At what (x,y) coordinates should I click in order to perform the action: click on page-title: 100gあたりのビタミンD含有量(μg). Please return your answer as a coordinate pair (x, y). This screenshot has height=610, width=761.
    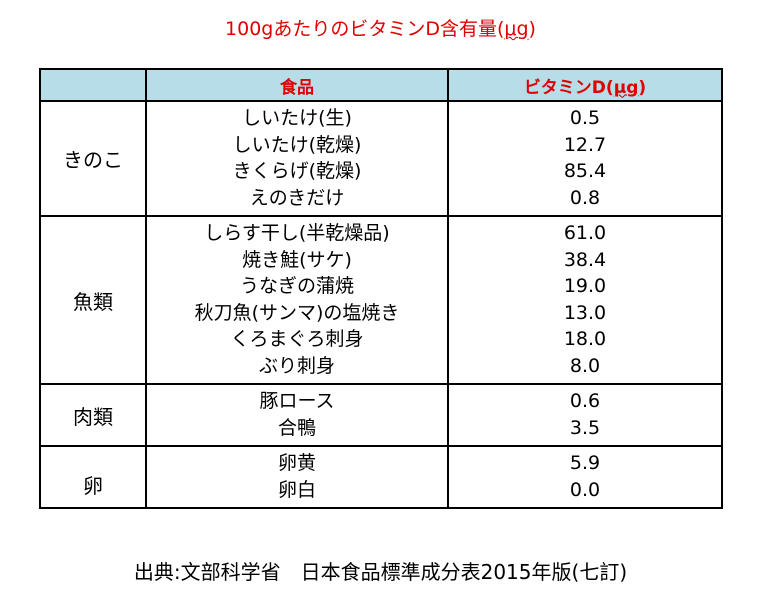
    Looking at the image, I should click on (380, 29).